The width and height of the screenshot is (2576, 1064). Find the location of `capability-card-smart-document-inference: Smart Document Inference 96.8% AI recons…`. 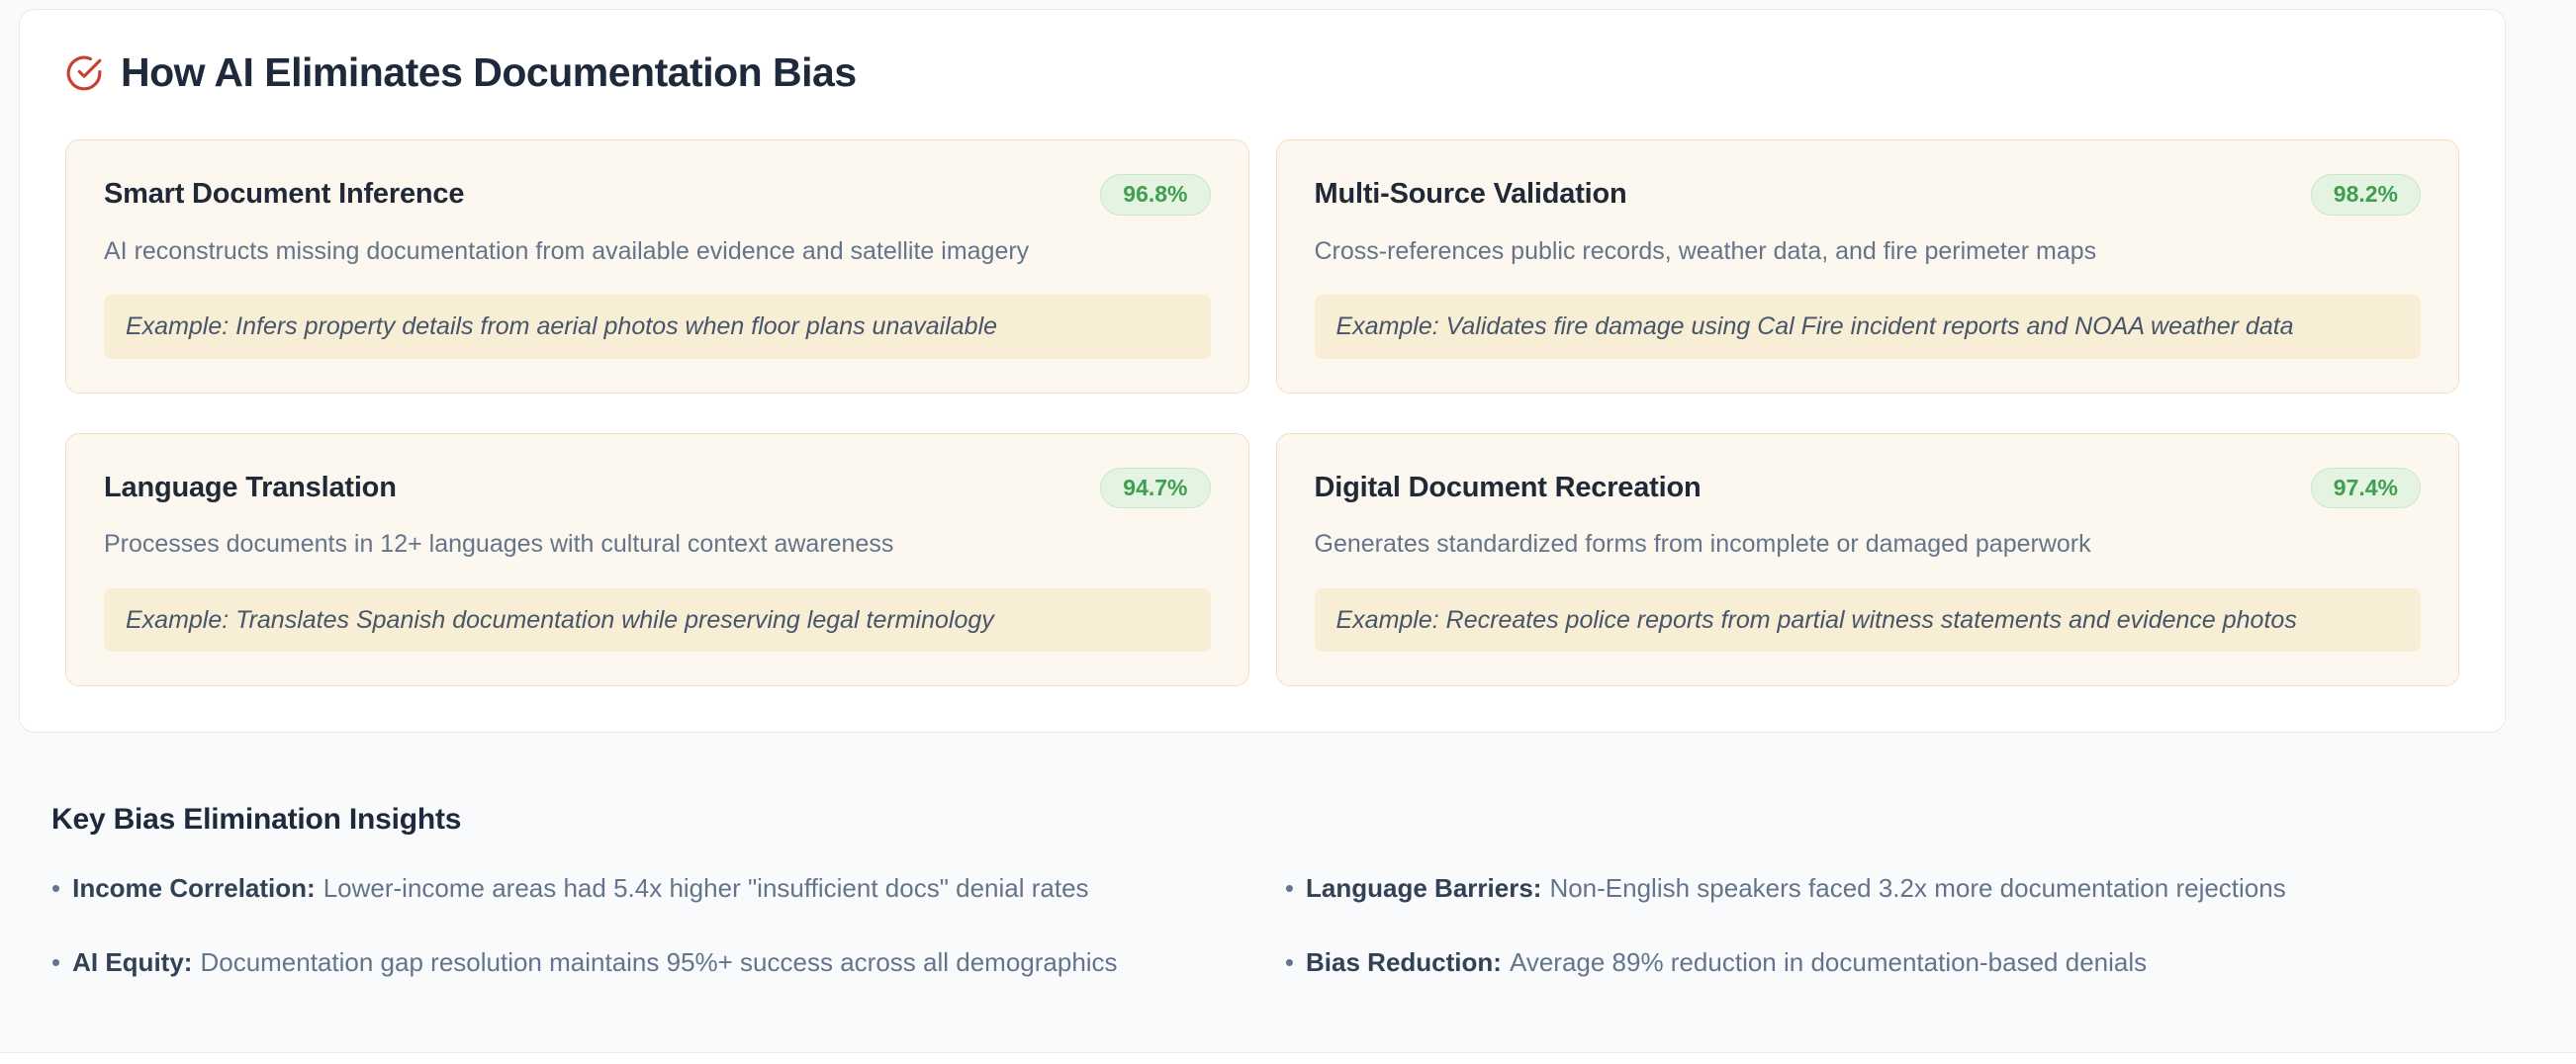

capability-card-smart-document-inference: Smart Document Inference 96.8% AI recons… is located at coordinates (657, 266).